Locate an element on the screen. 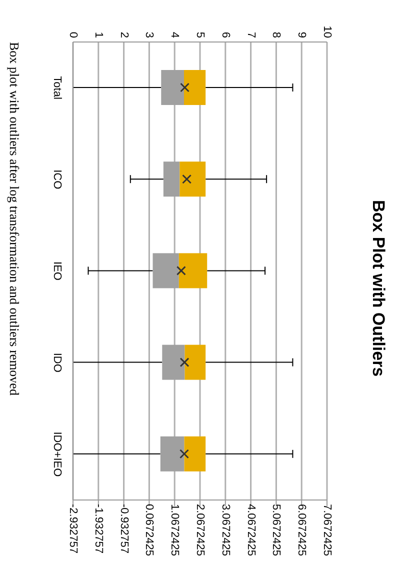  x2-tick-label: 7.0672425 is located at coordinates (327, 530).